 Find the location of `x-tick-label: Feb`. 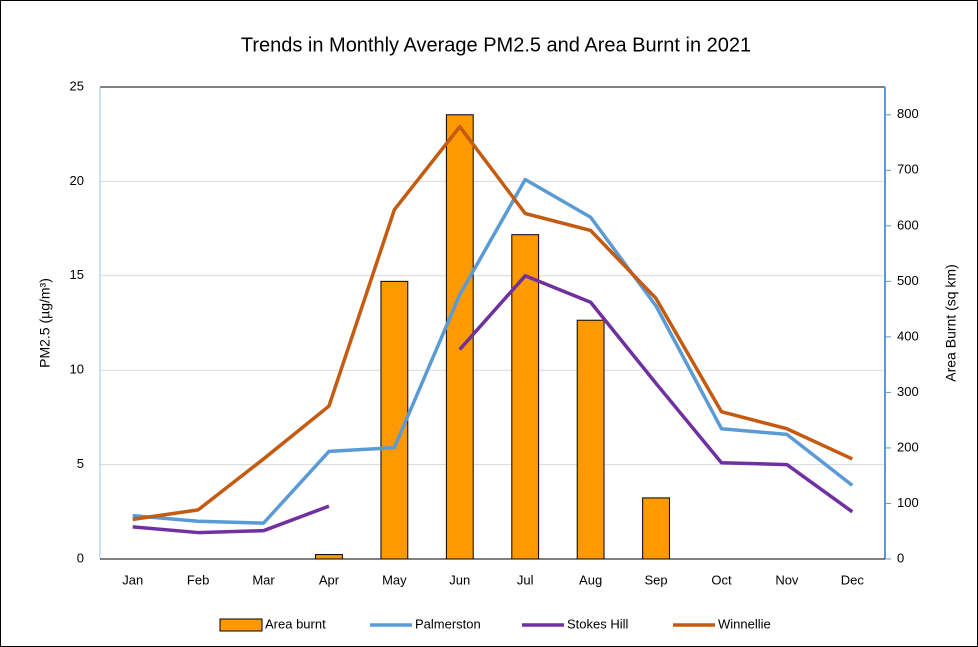

x-tick-label: Feb is located at coordinates (198, 579).